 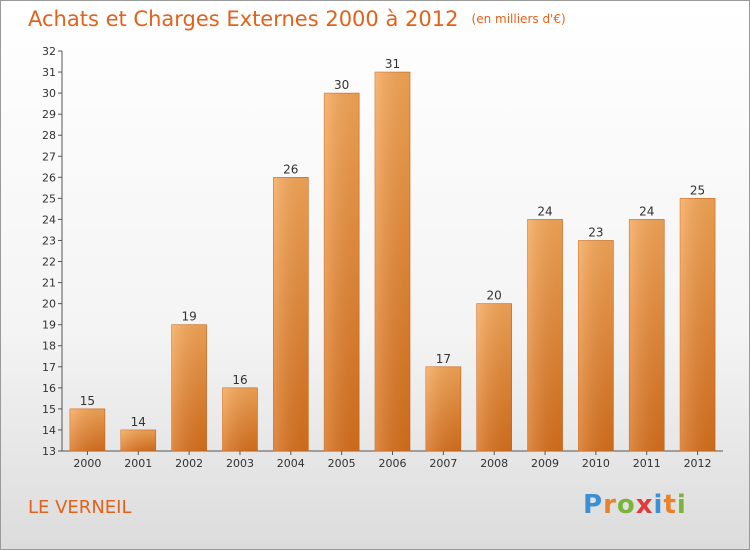 I want to click on value-label-2003: 16, so click(x=239, y=380).